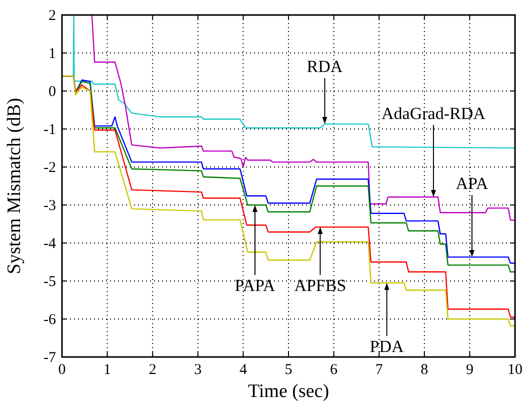  Describe the element at coordinates (379, 370) in the screenshot. I see `x-tick-label: 7` at that location.